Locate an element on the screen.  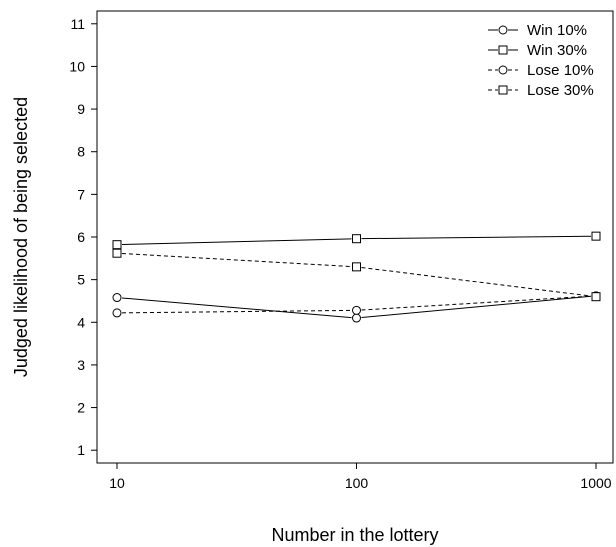
legend-item: Lose 30% is located at coordinates (541, 90).